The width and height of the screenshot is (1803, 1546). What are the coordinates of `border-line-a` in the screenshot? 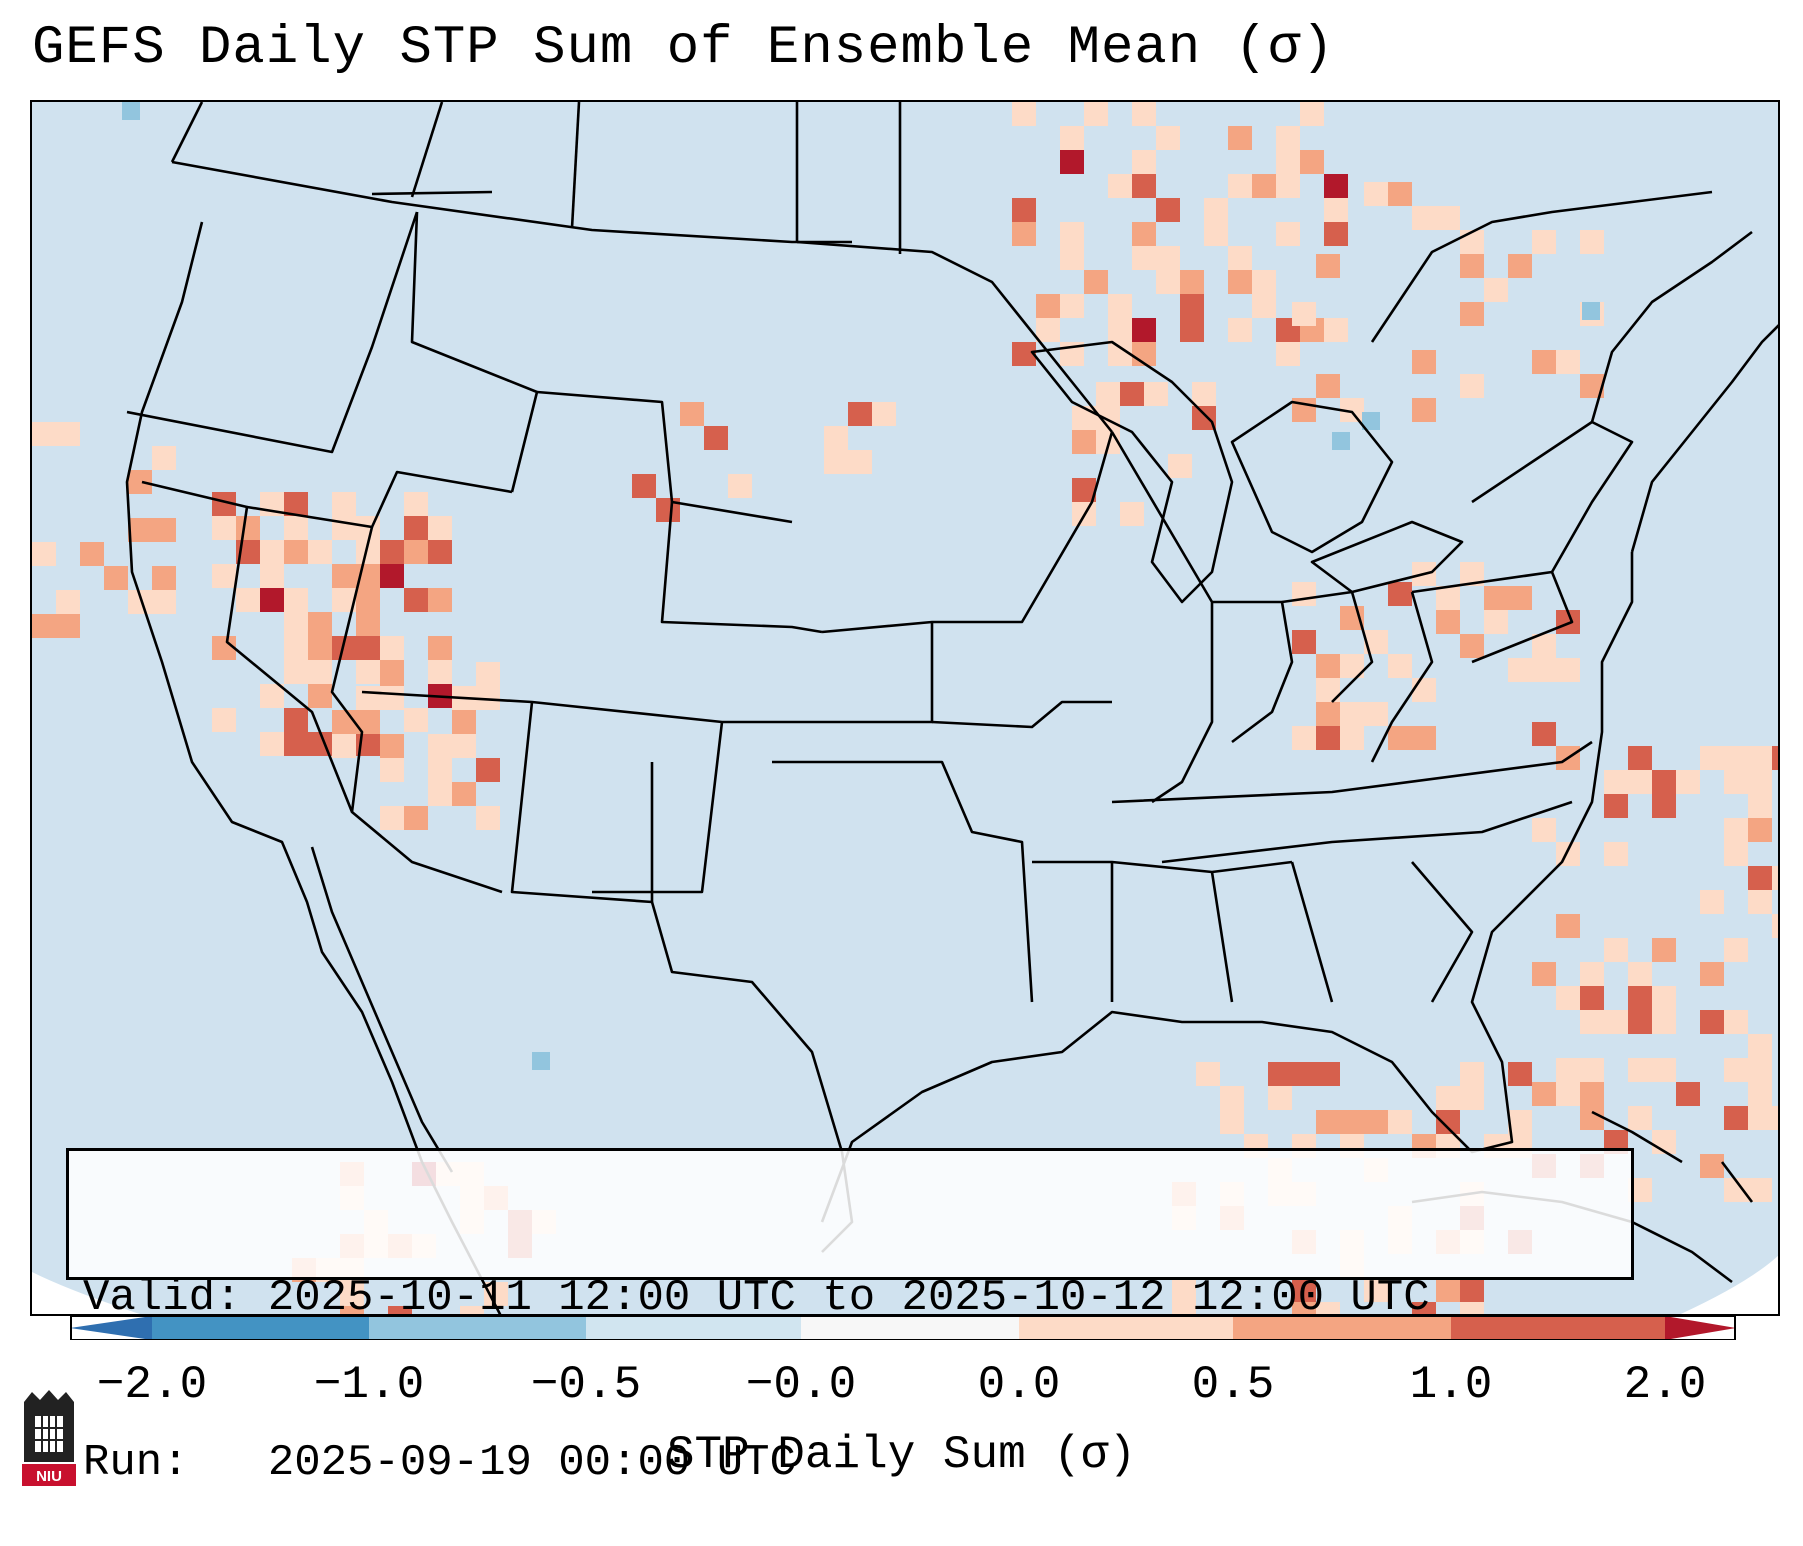 It's located at (432, 193).